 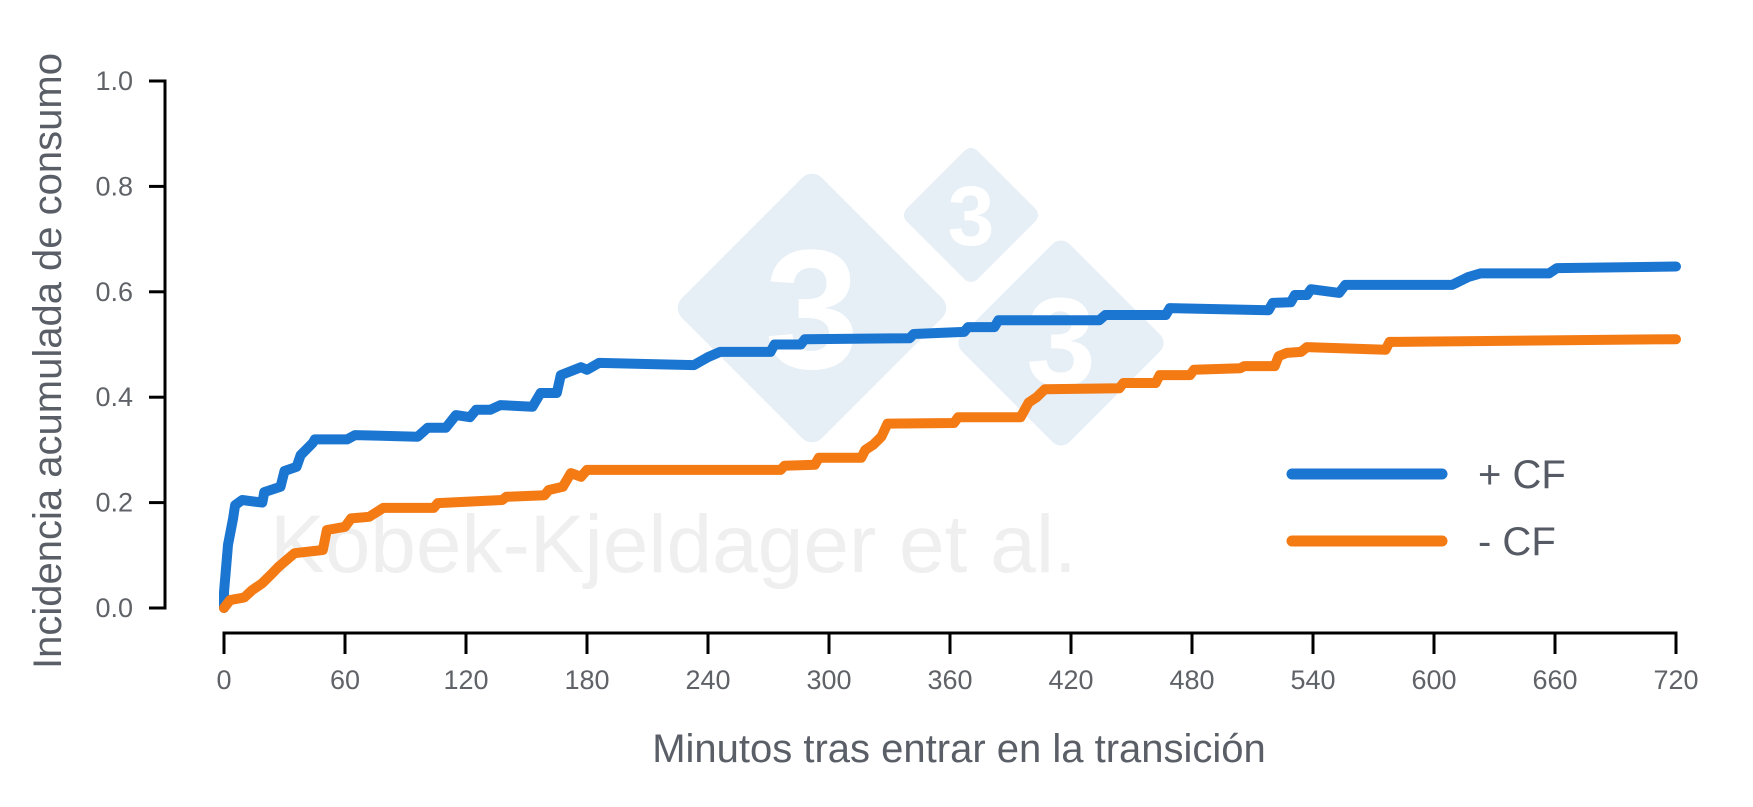 What do you see at coordinates (1061, 343) in the screenshot?
I see `watermark-diamond-medium` at bounding box center [1061, 343].